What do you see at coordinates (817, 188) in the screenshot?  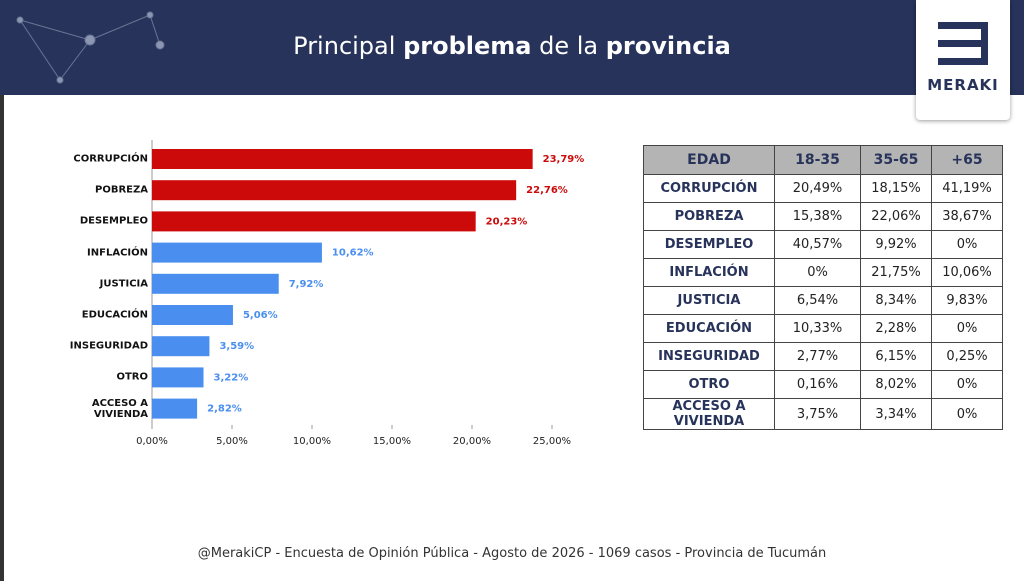 I see `cell: 20,49%` at bounding box center [817, 188].